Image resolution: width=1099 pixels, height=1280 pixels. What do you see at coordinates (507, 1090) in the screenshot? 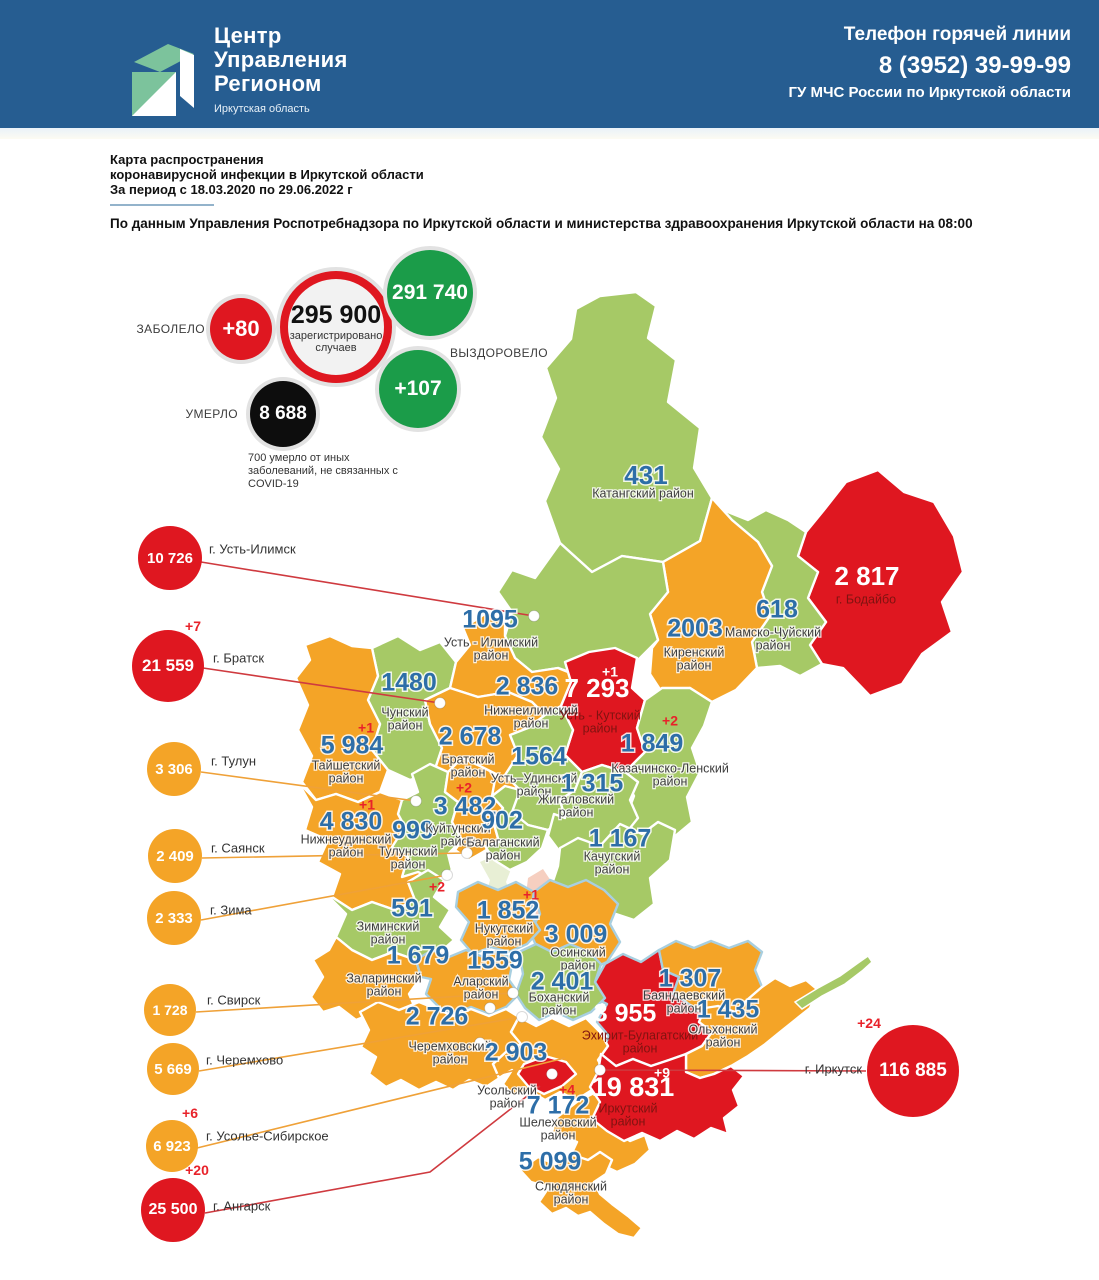
I see `district-usolsky-name: Усольский` at bounding box center [507, 1090].